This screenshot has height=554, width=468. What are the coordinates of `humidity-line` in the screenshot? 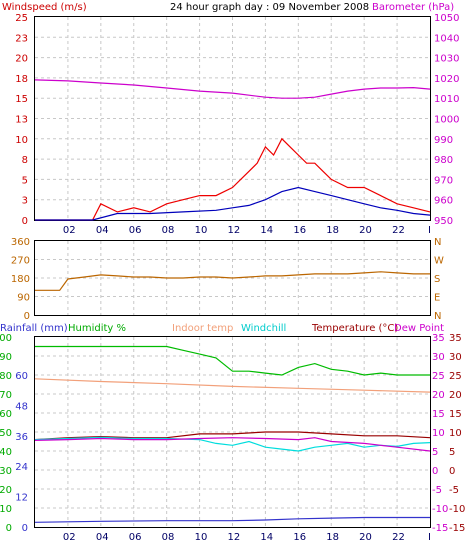 It's located at (232, 360).